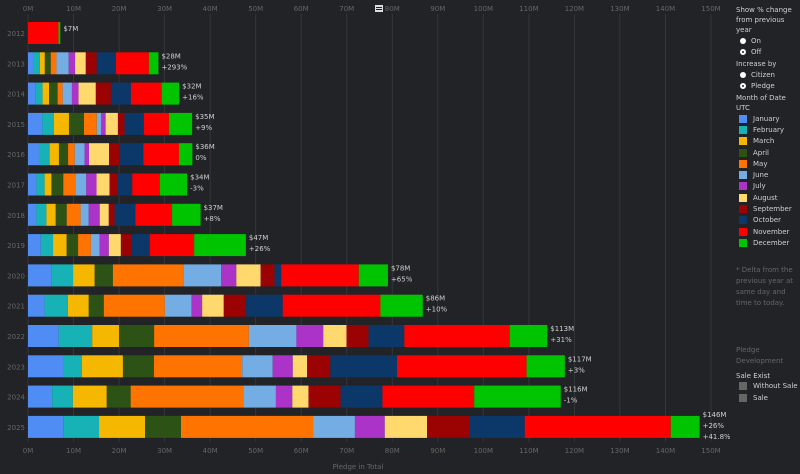  What do you see at coordinates (769, 186) in the screenshot?
I see `legend-item-july: July` at bounding box center [769, 186].